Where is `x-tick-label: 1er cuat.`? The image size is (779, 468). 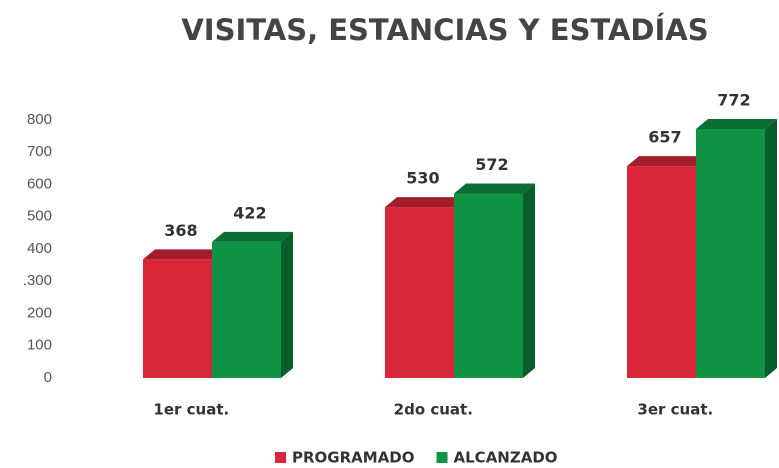 x-tick-label: 1er cuat. is located at coordinates (191, 410).